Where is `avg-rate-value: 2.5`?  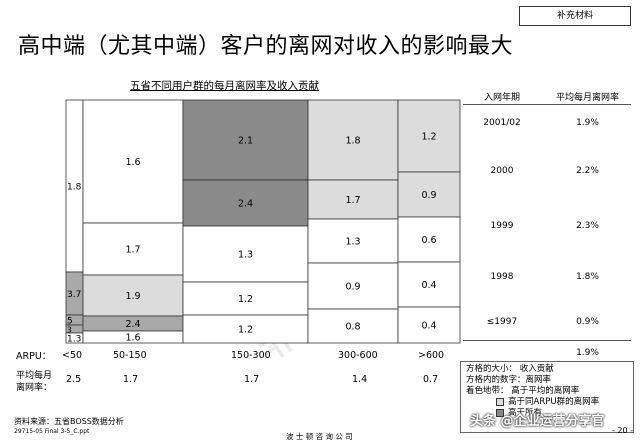 avg-rate-value: 2.5 is located at coordinates (74, 379).